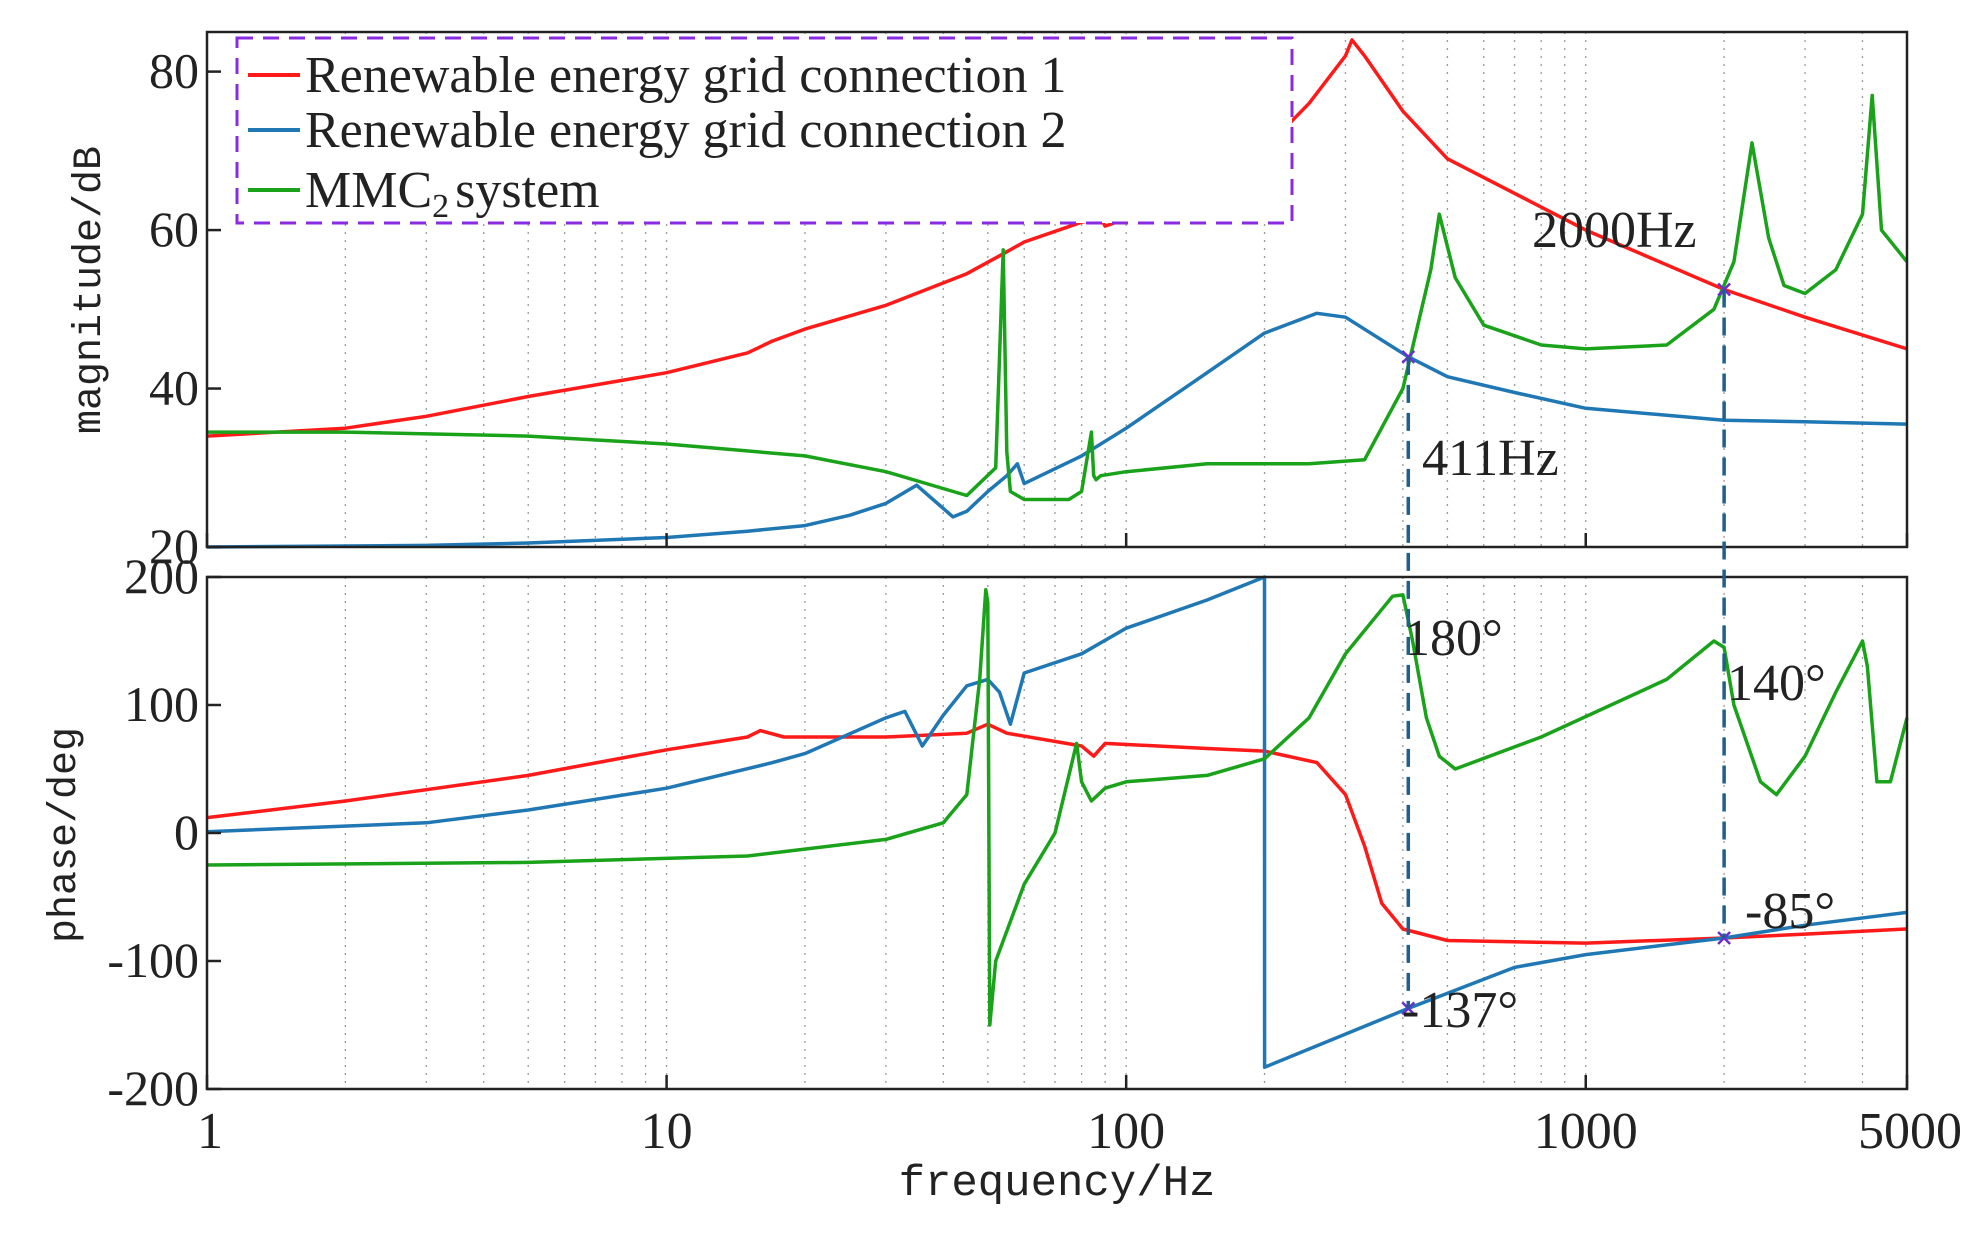 This screenshot has height=1249, width=1986. I want to click on phase-y-axis-label: phase/deg, so click(65, 835).